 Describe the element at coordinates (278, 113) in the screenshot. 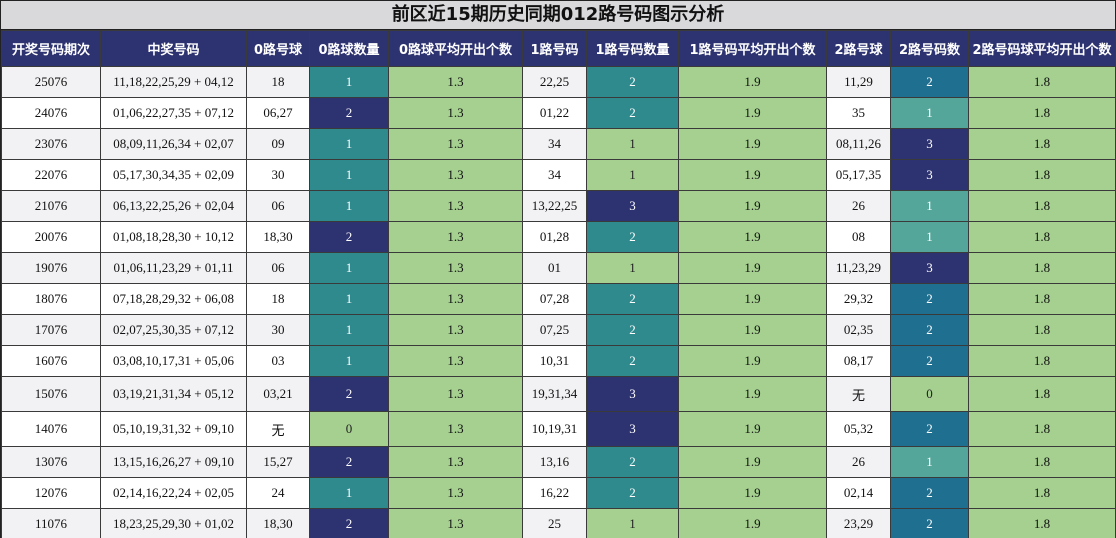

I see `cell-r0: 06,27` at that location.